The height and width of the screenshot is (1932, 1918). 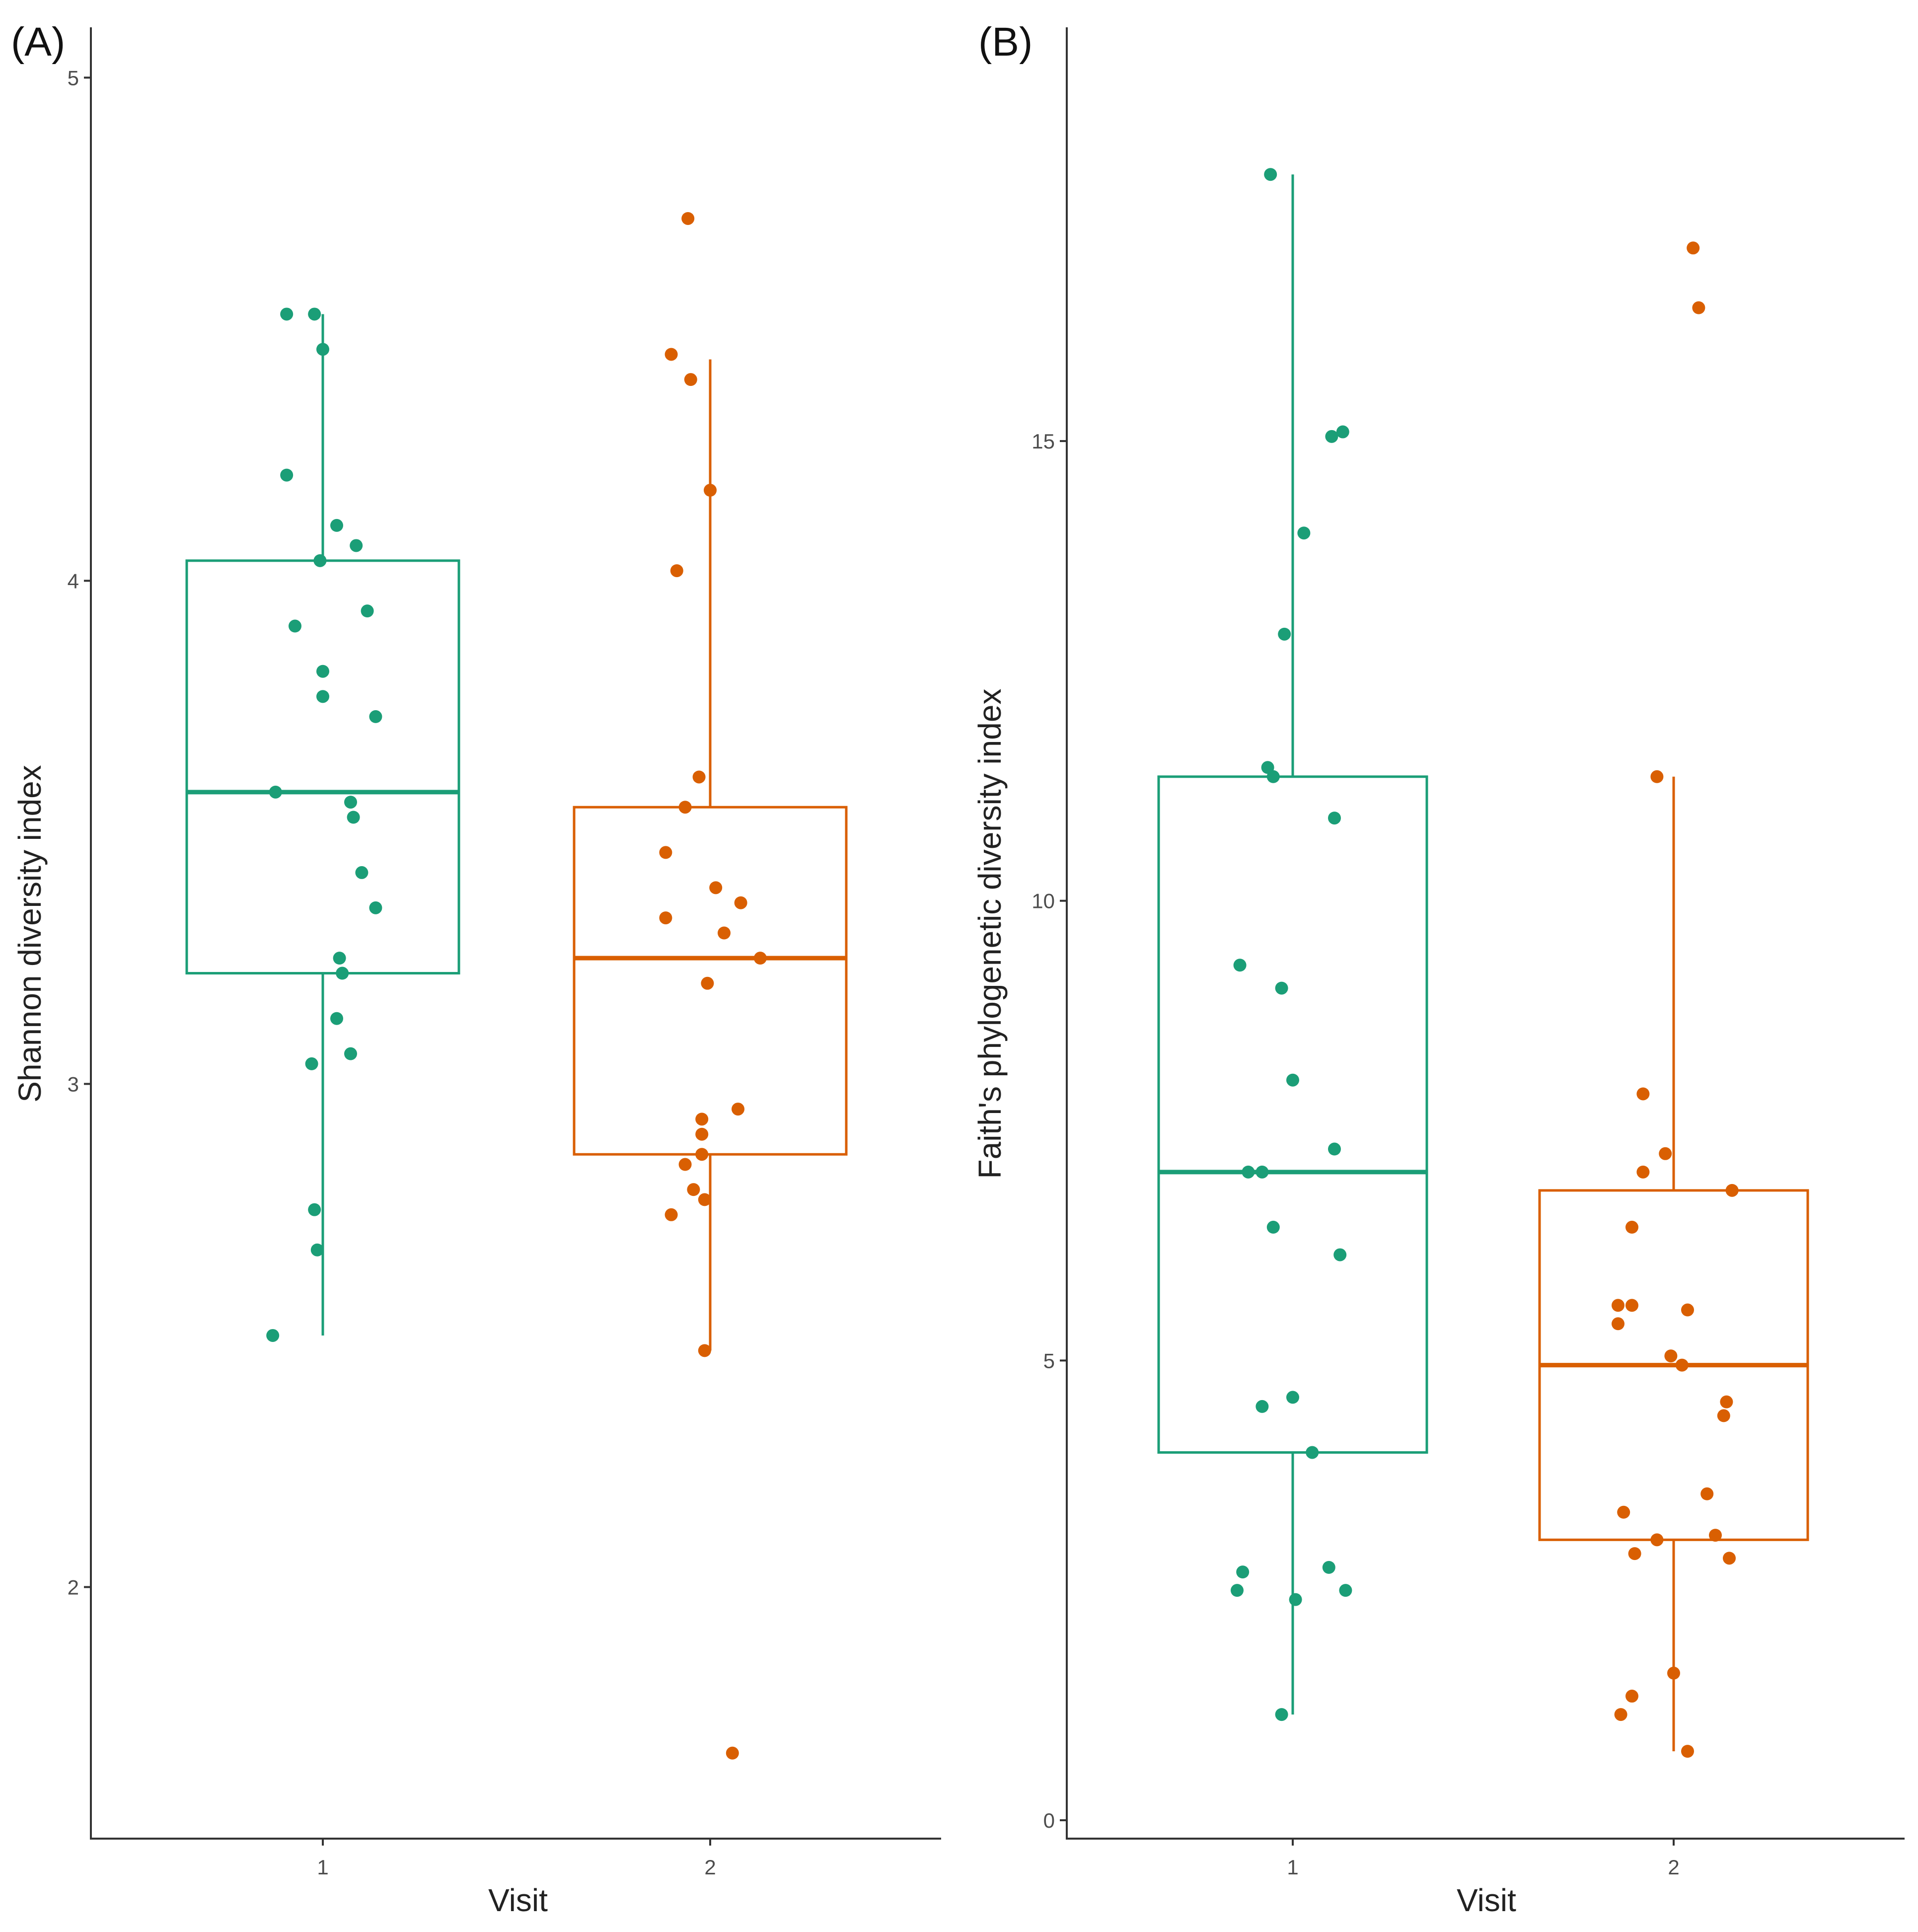 What do you see at coordinates (1049, 1360) in the screenshot?
I see `panel-b-y-tick-label: 5` at bounding box center [1049, 1360].